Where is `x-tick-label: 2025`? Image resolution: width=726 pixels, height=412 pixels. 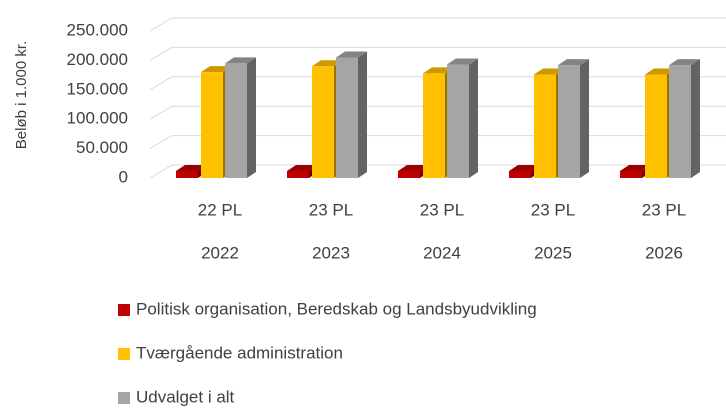
x-tick-label: 2025 is located at coordinates (553, 252).